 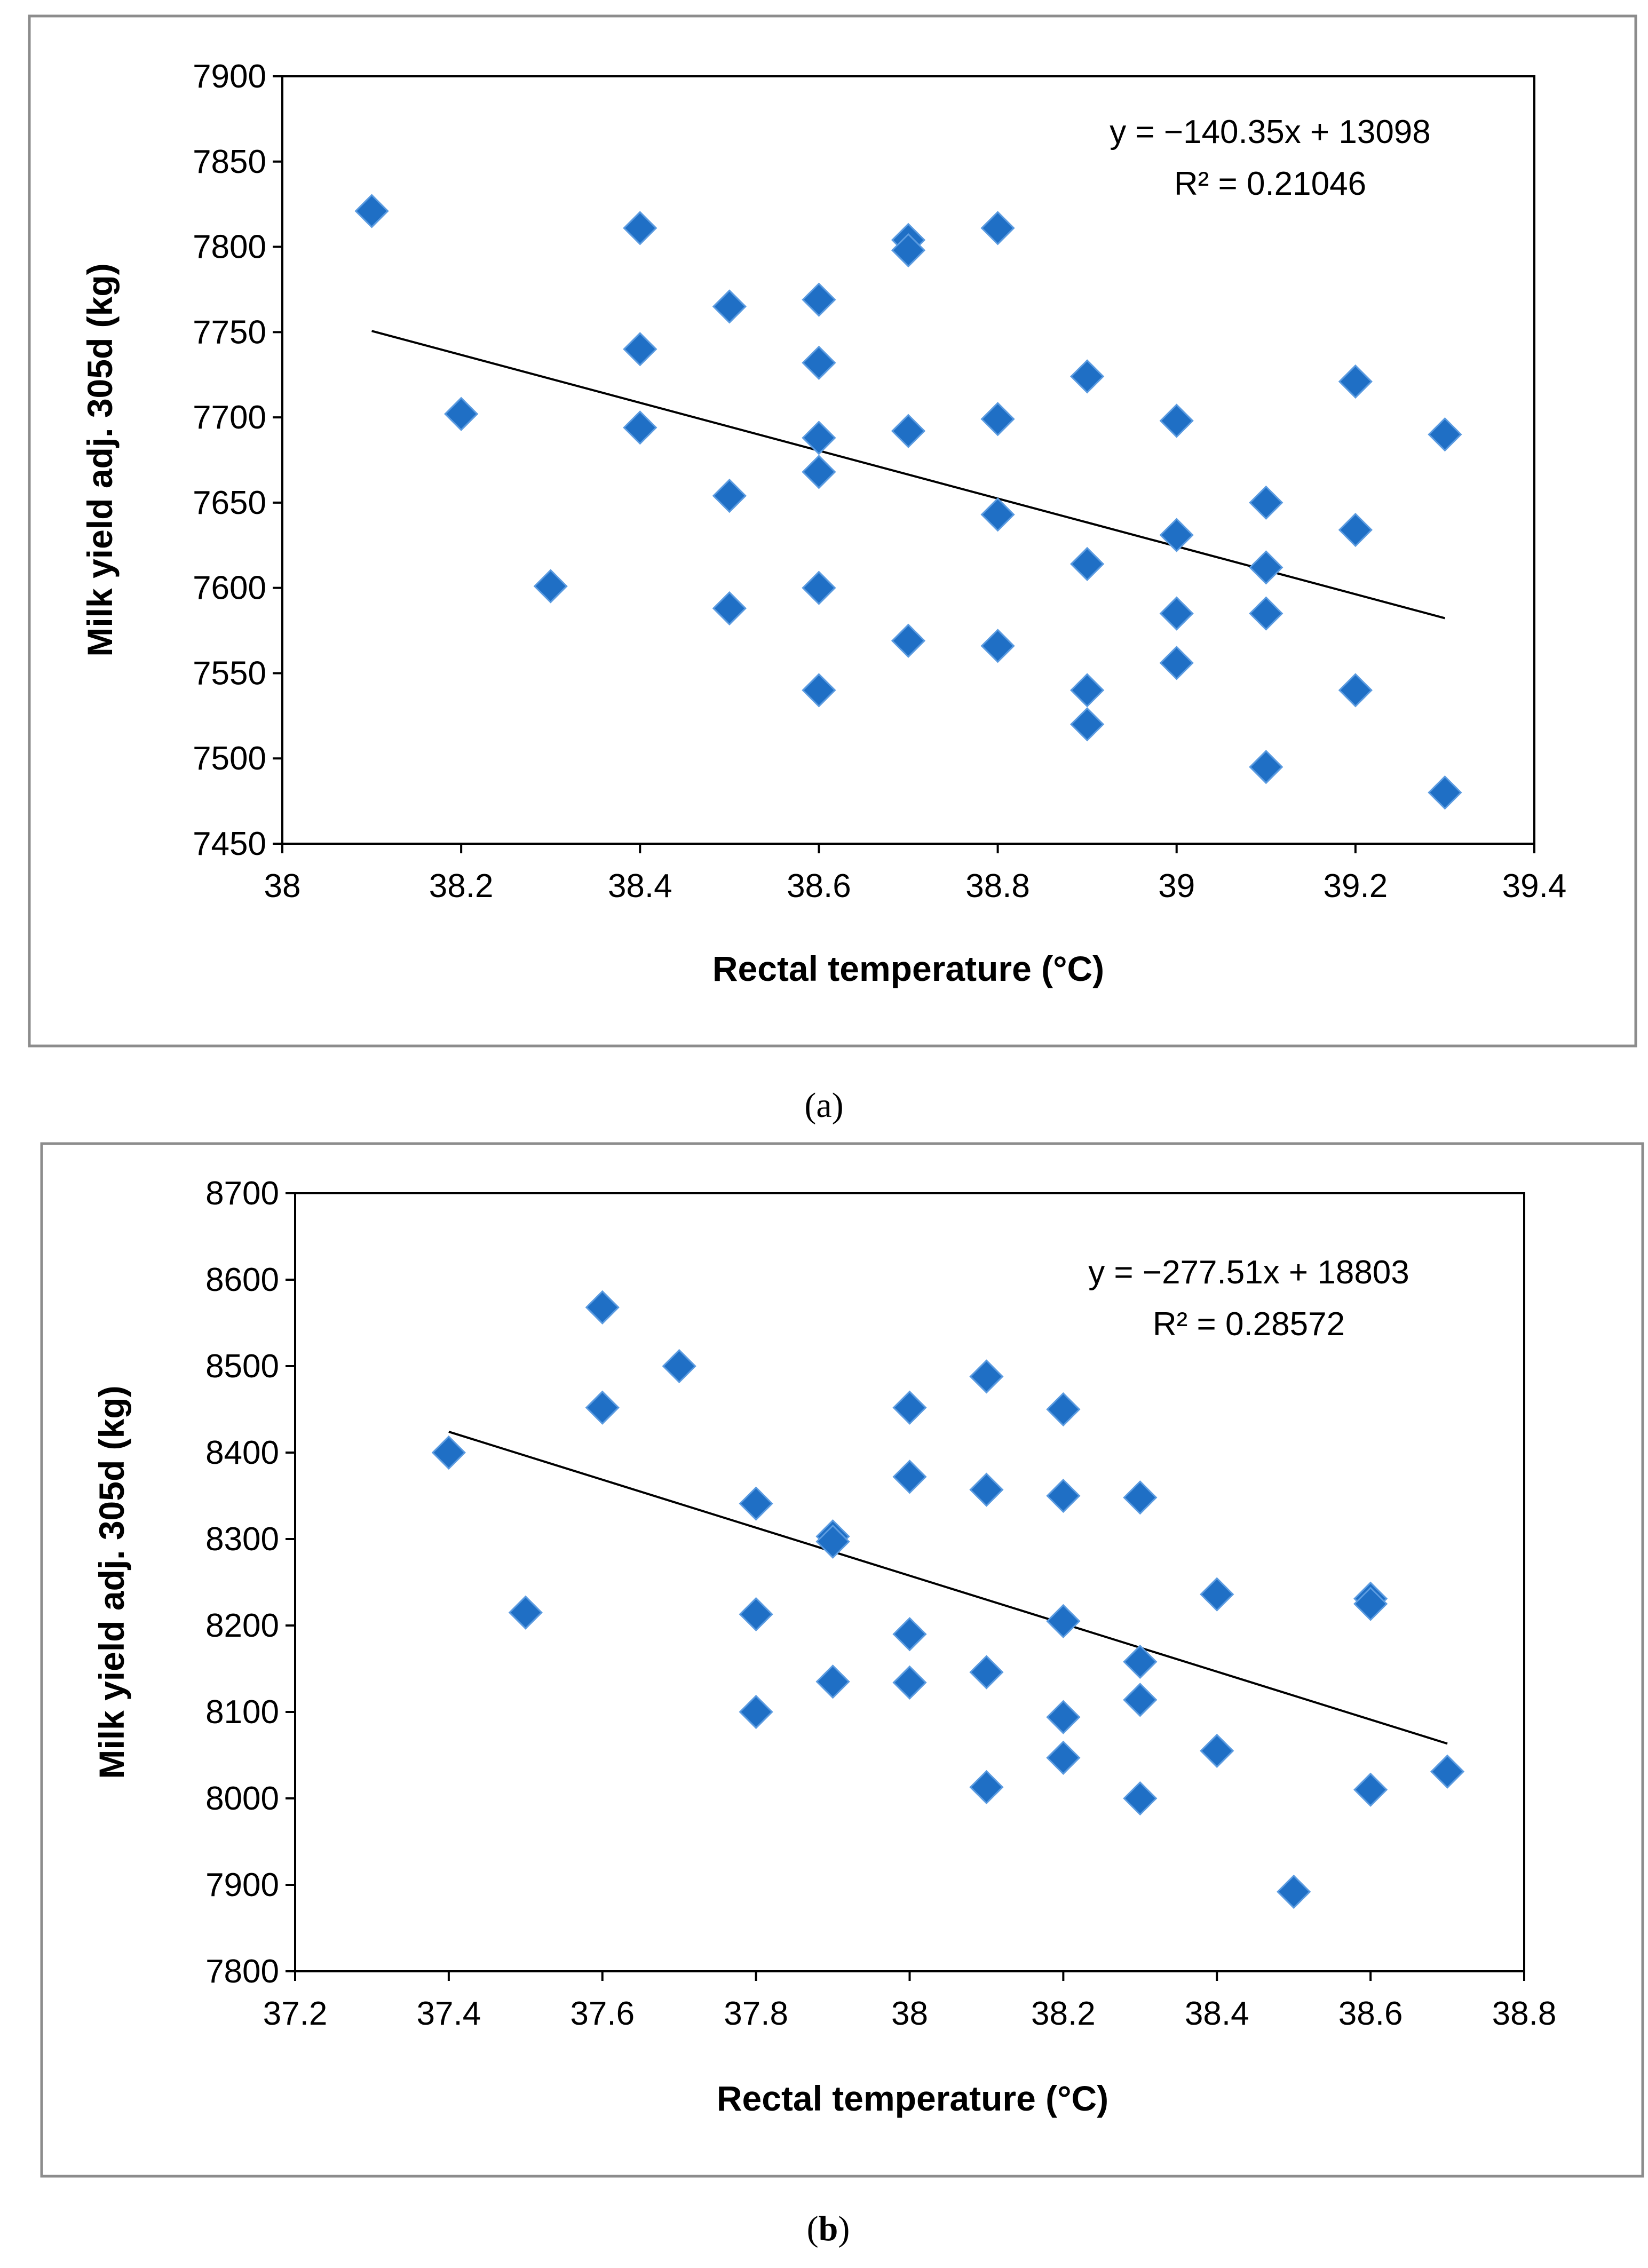 I want to click on x-axis-ticks-a: 38 38.2 38.4 38.6 38.8 39 39.2 39.4, so click(x=916, y=874).